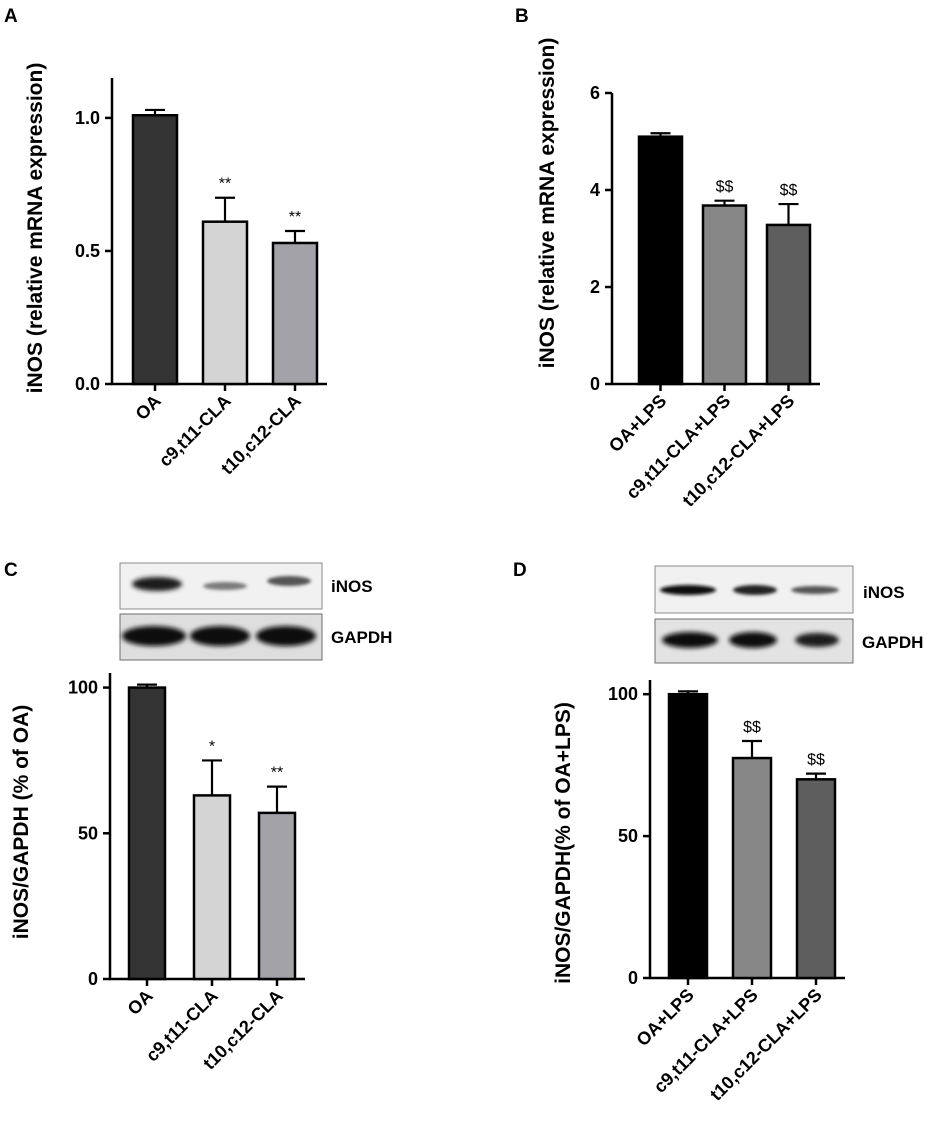 This screenshot has height=1144, width=935. What do you see at coordinates (21, 822) in the screenshot?
I see `y-axis-label: iNOS/GAPDH (% of OA)` at bounding box center [21, 822].